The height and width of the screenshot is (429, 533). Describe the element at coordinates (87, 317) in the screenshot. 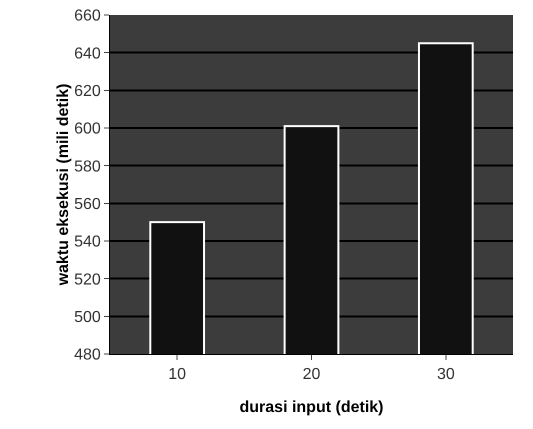

I see `y-tick-label: 500` at that location.